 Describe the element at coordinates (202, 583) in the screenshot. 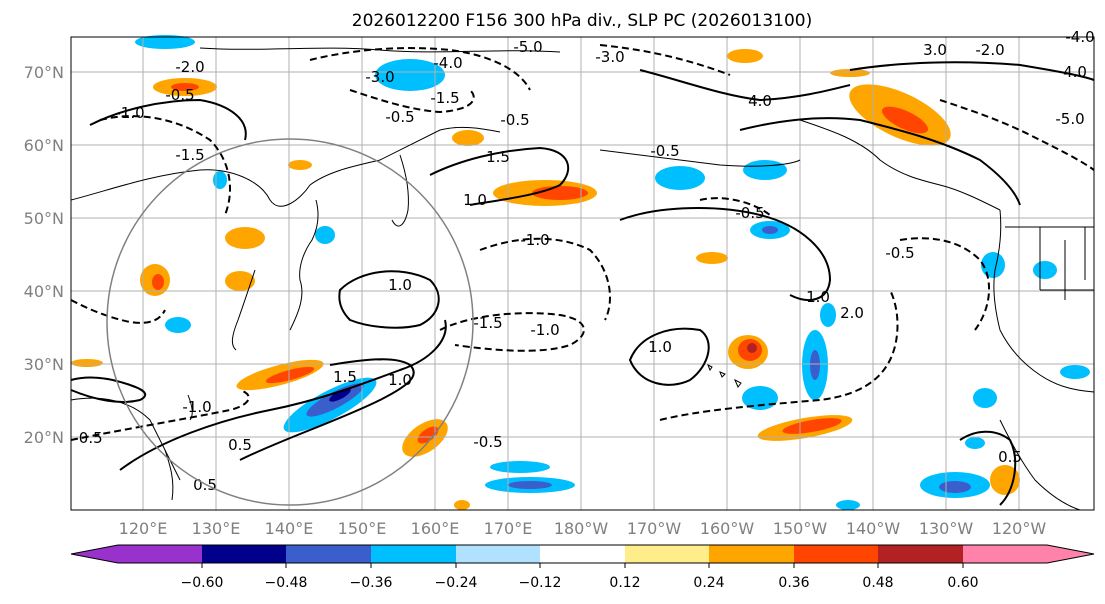

I see `colorbar-label: −0.60` at that location.